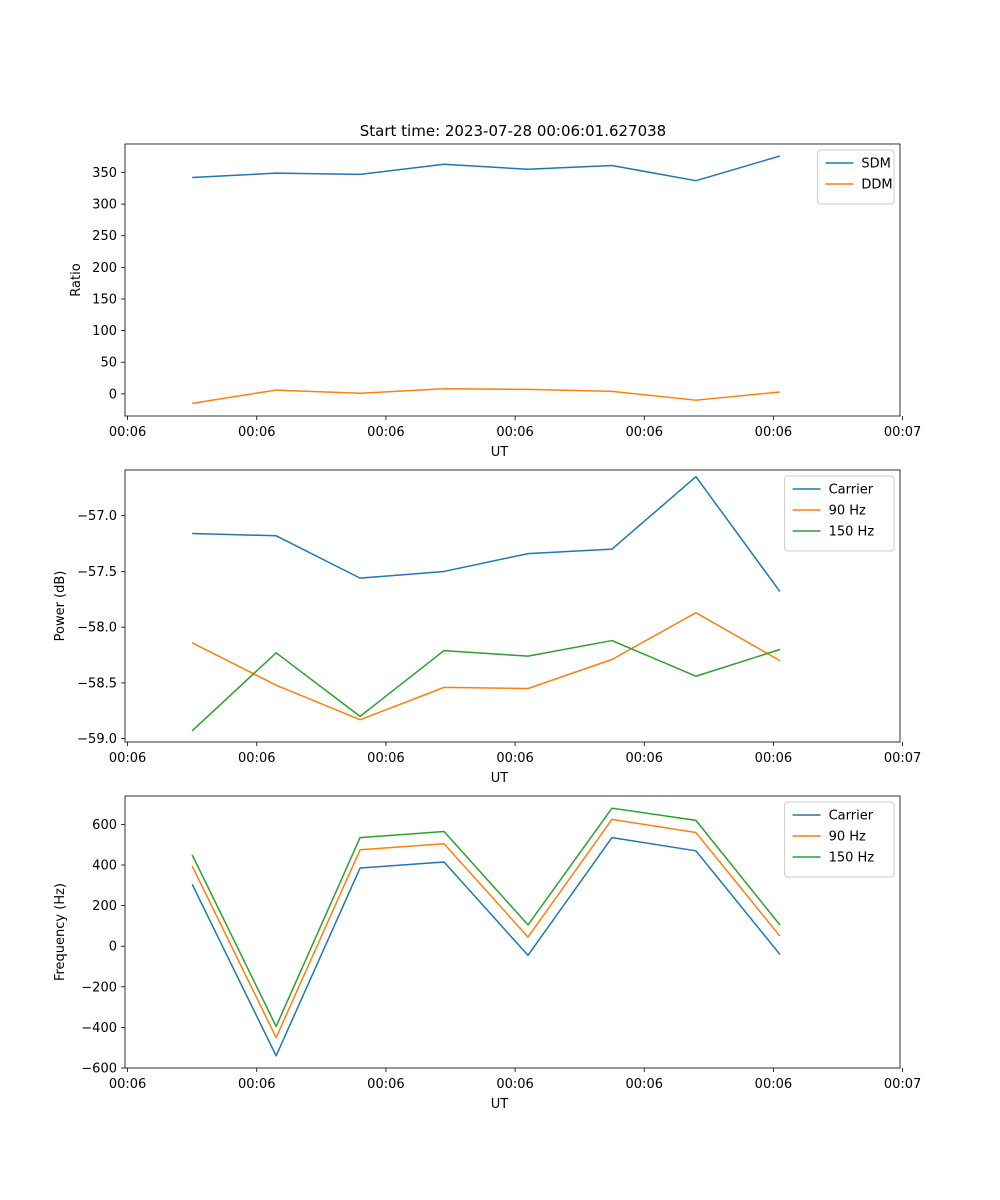 This screenshot has height=1200, width=1000. What do you see at coordinates (99, 987) in the screenshot?
I see `y-tick-label: −200` at bounding box center [99, 987].